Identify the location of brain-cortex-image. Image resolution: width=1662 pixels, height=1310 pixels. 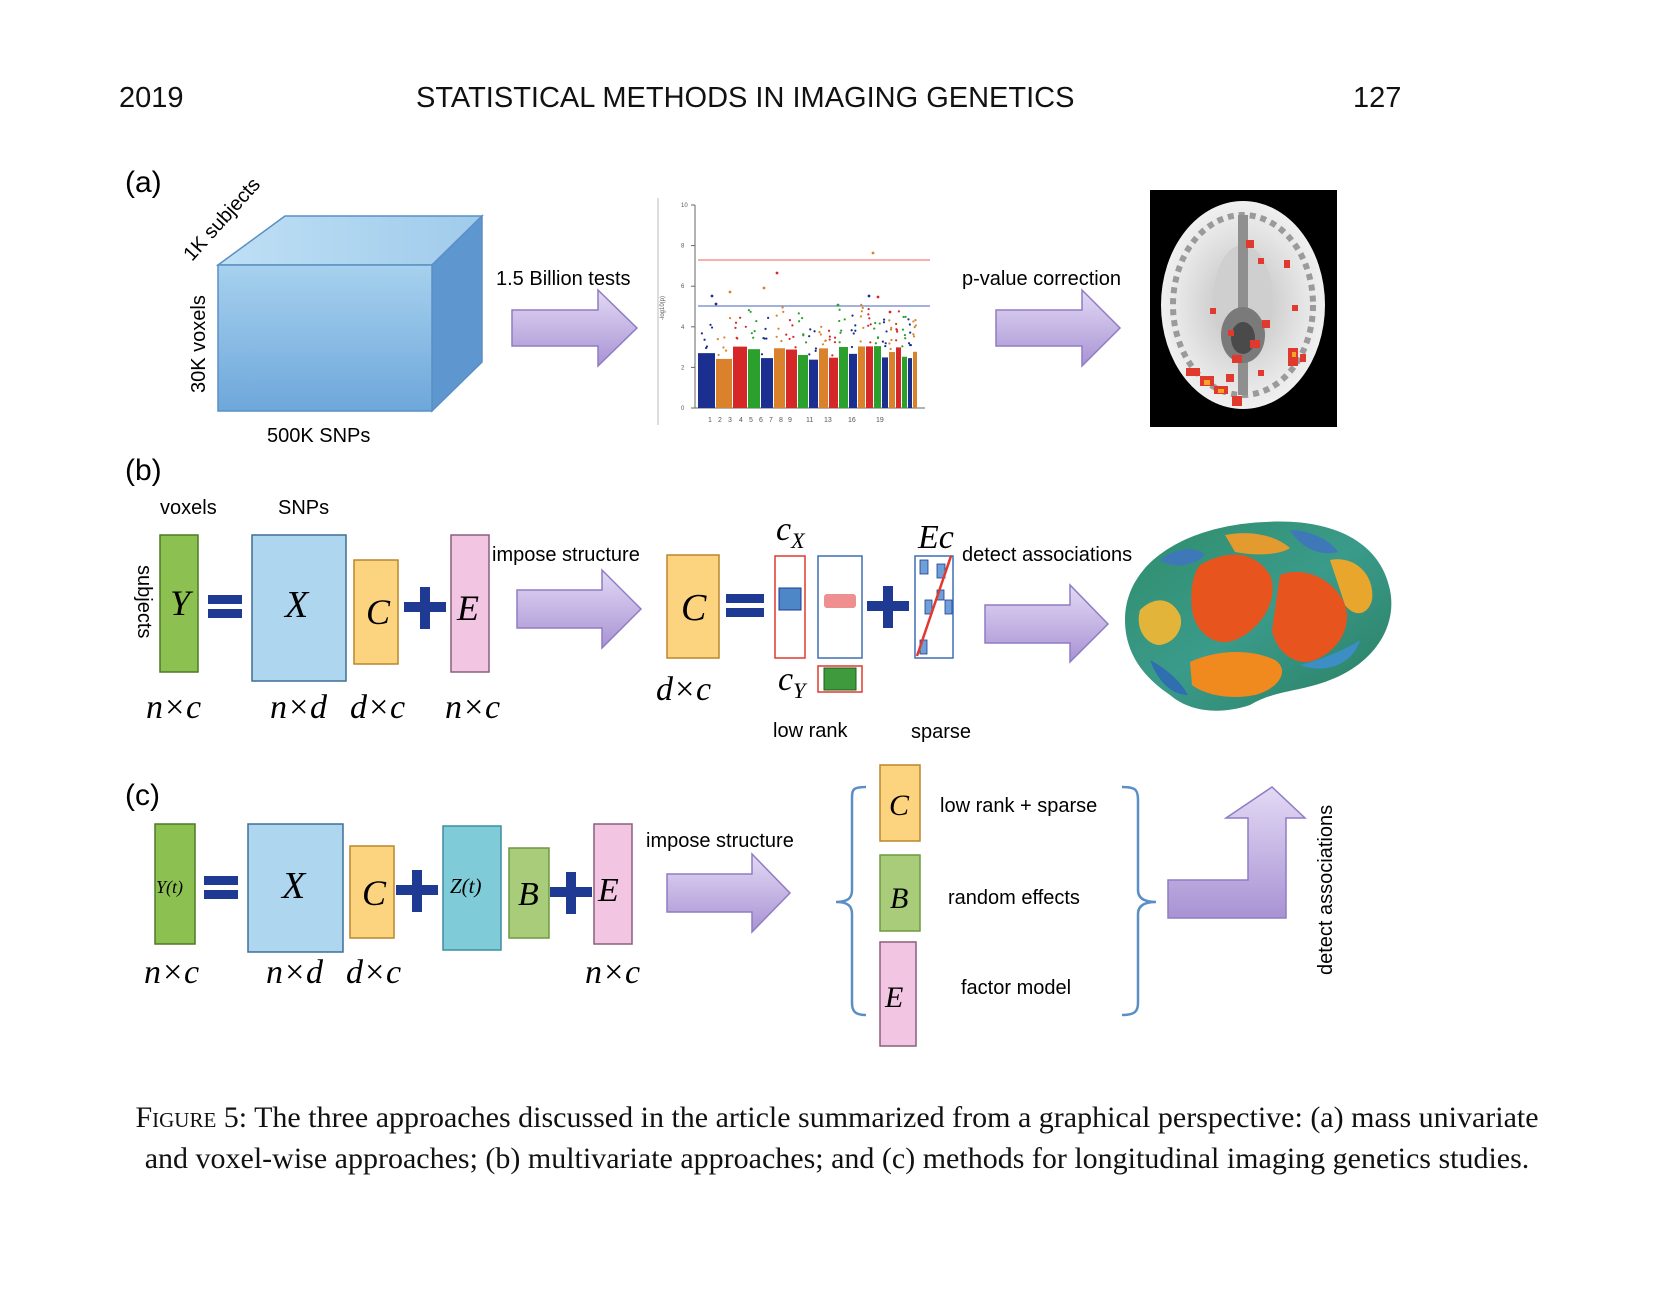
(1258, 616).